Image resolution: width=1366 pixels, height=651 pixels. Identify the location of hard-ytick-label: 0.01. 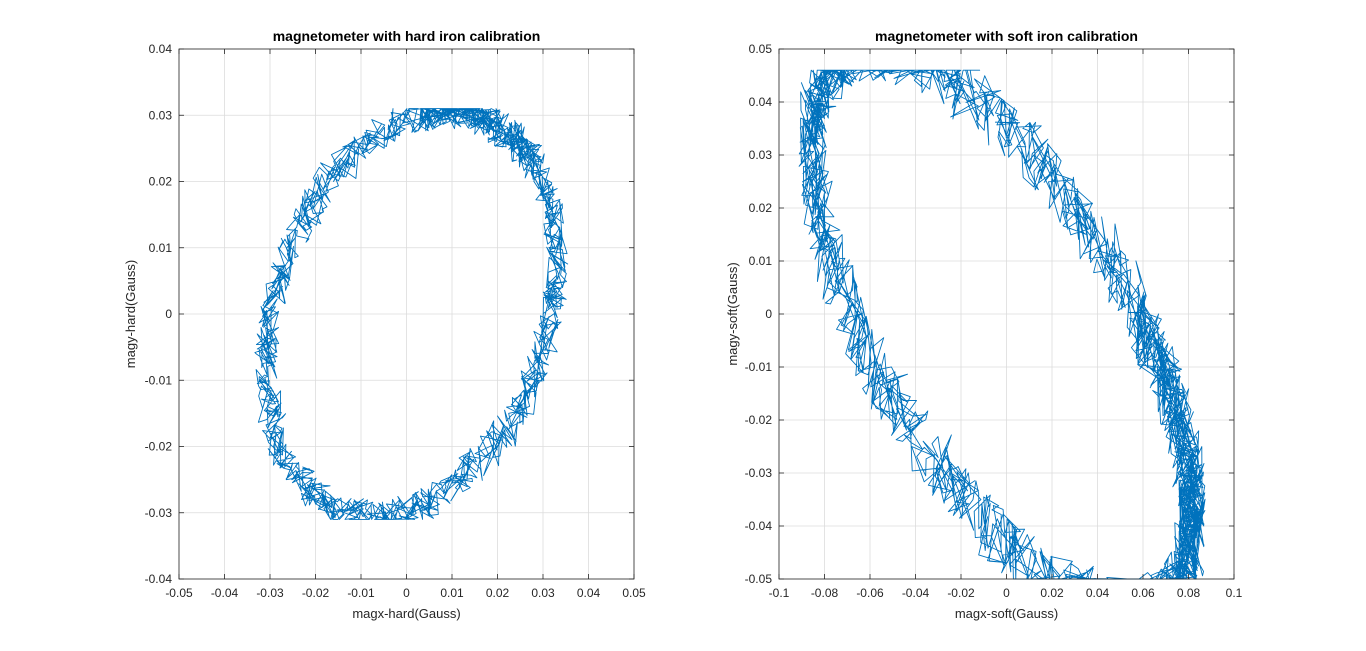
(161, 248).